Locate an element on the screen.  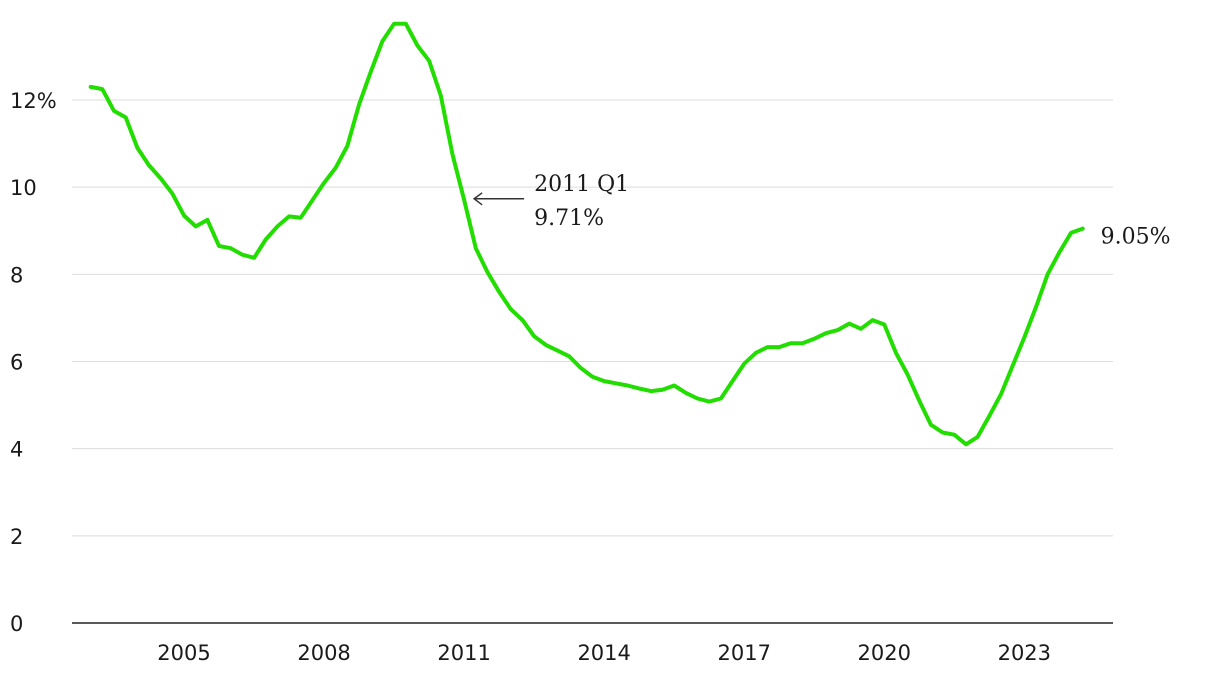
x-tick-label: 2011 is located at coordinates (463, 653).